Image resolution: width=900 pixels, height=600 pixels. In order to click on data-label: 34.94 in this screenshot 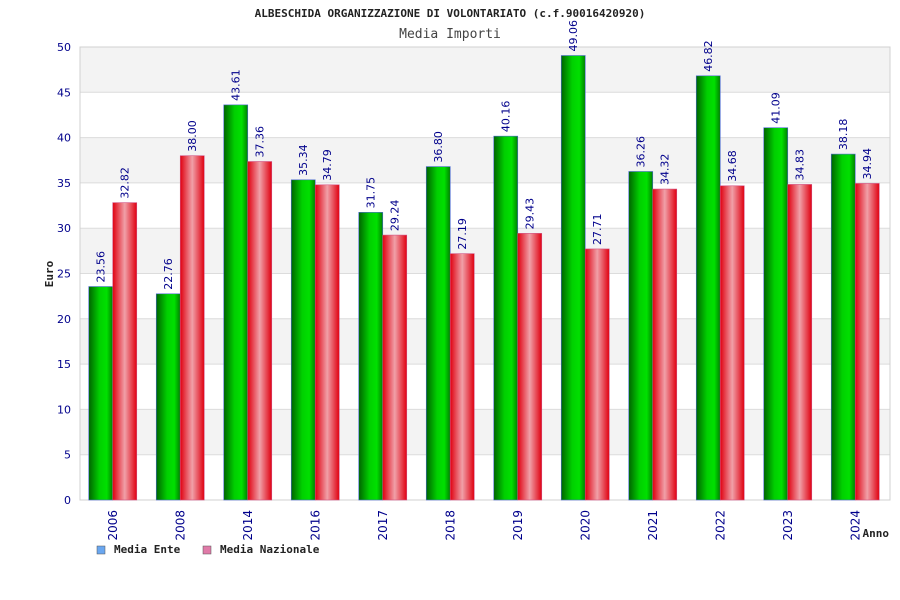, I will do `click(867, 164)`.